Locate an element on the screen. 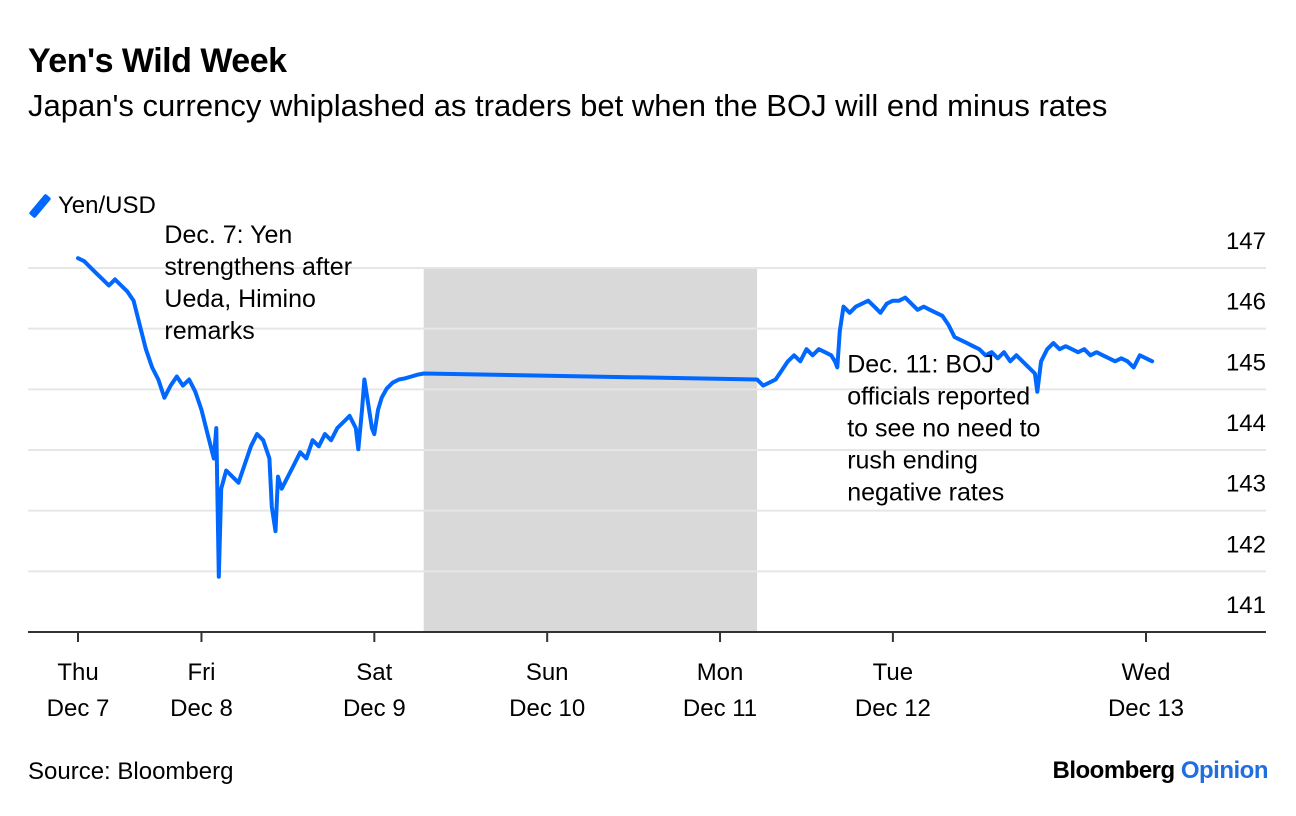  y-tick-label: 141 is located at coordinates (1246, 605).